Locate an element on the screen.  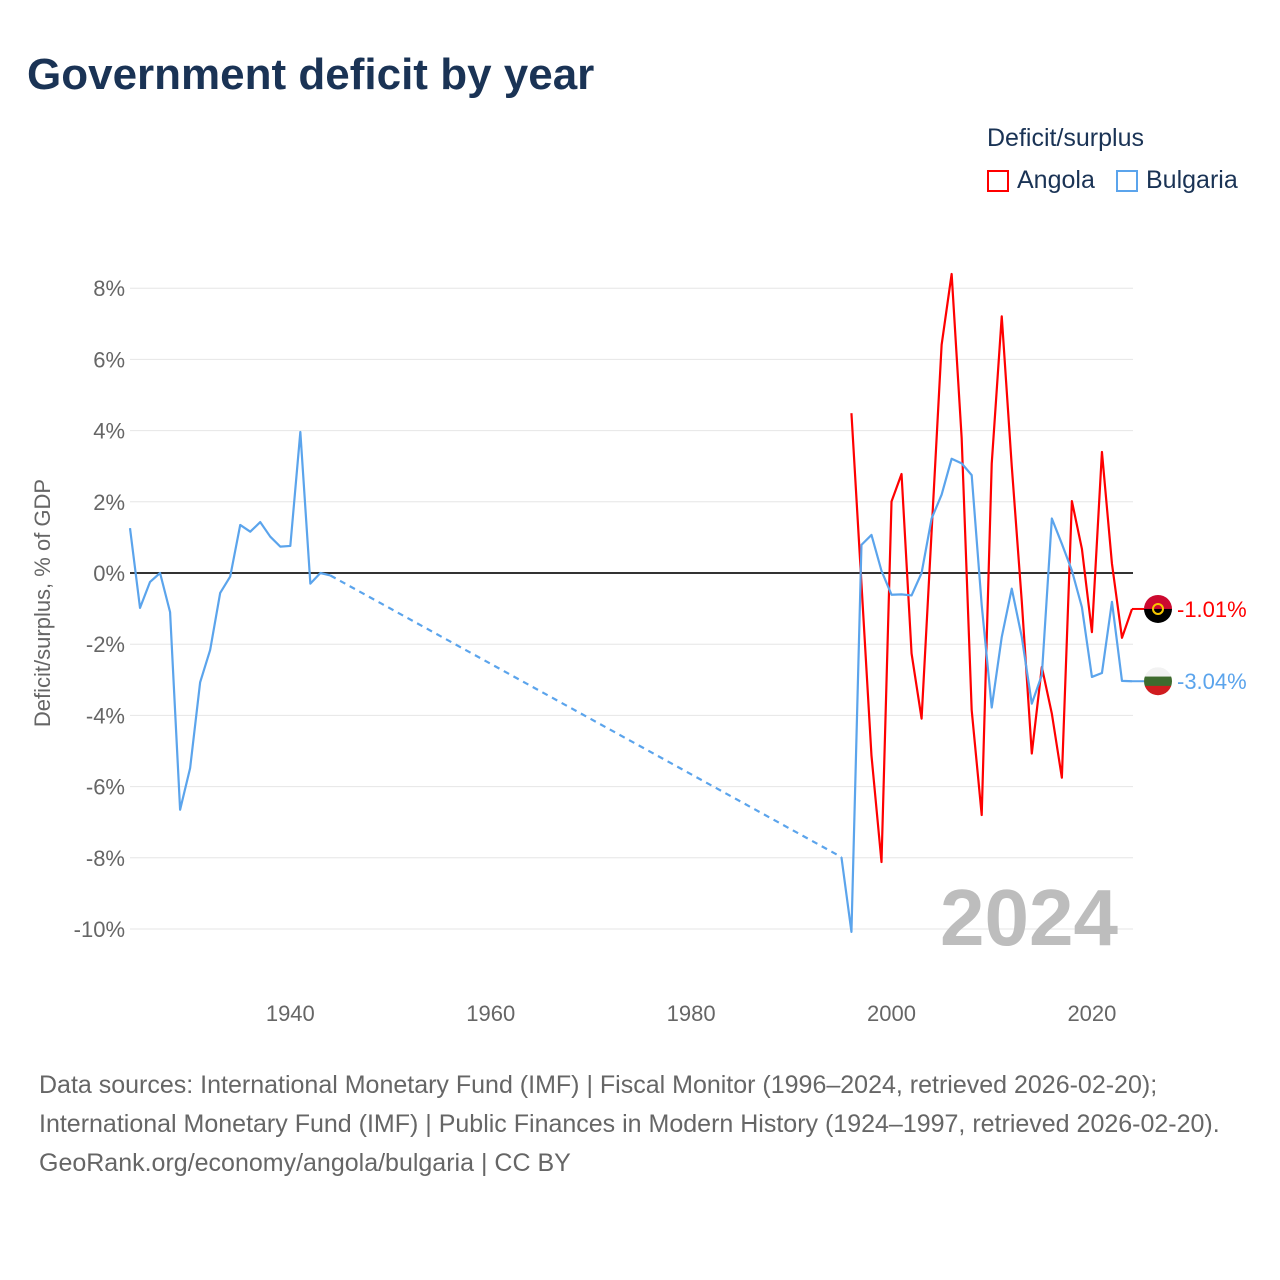
legend-item-bulgaria: Bulgaria is located at coordinates (1177, 180).